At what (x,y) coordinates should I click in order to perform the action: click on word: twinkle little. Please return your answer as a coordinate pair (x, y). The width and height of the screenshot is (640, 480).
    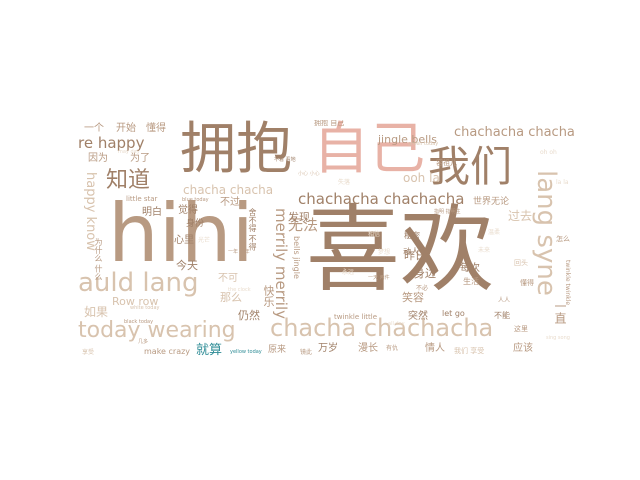
    Looking at the image, I should click on (356, 317).